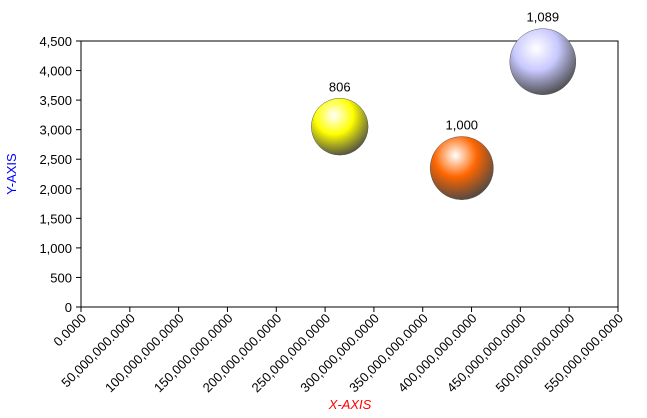 The image size is (647, 418). I want to click on y-tick-label: 4,000, so click(55, 71).